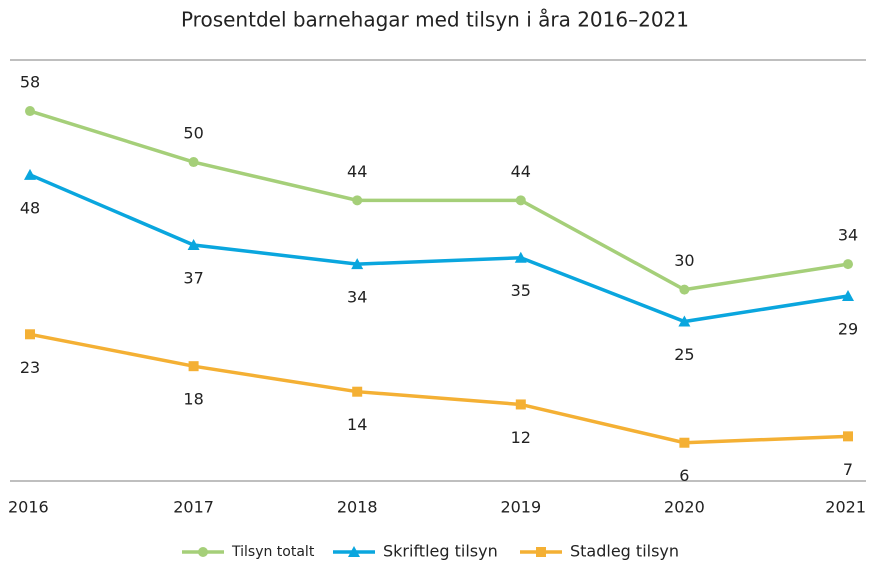 This screenshot has height=564, width=870. I want to click on data-label: 6, so click(684, 475).